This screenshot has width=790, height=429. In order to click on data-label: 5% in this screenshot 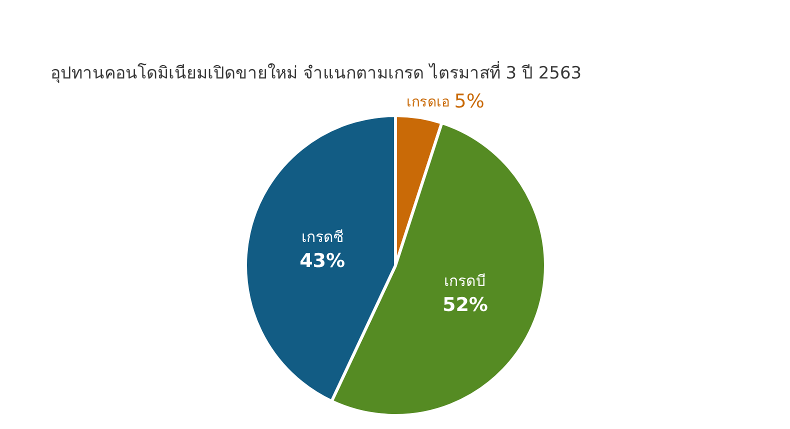, I will do `click(469, 101)`.